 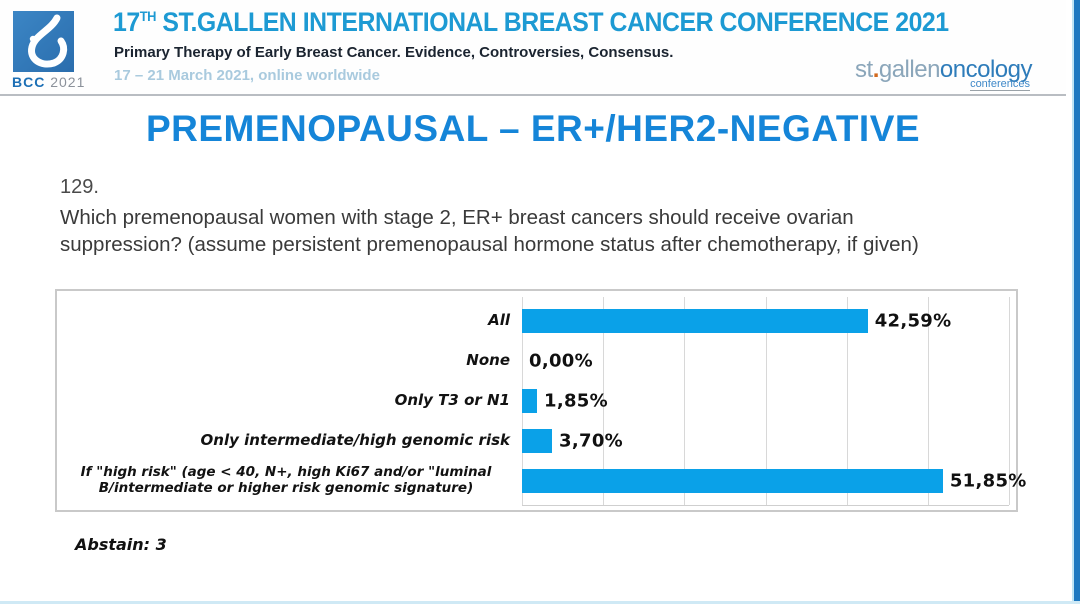 I want to click on screen-edge-strip, so click(x=1076, y=302).